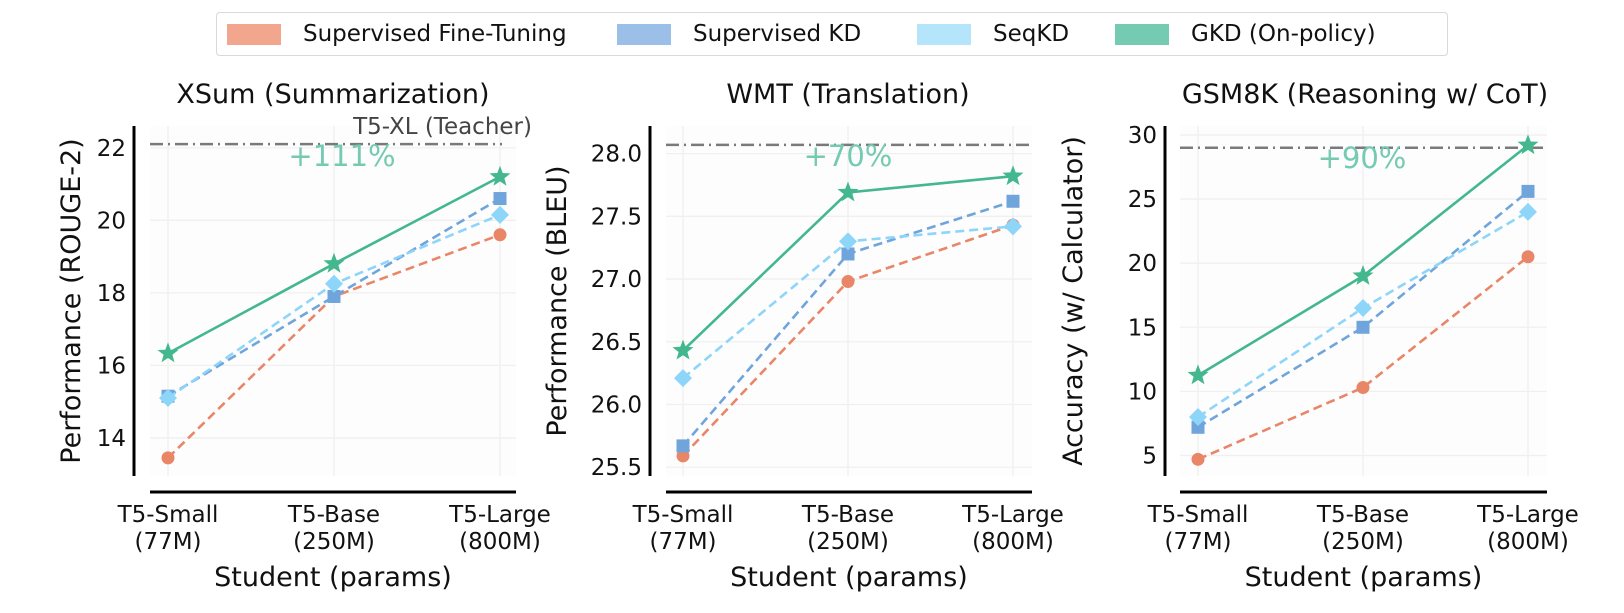  What do you see at coordinates (616, 343) in the screenshot?
I see `y-tick-label: 26.5` at bounding box center [616, 343].